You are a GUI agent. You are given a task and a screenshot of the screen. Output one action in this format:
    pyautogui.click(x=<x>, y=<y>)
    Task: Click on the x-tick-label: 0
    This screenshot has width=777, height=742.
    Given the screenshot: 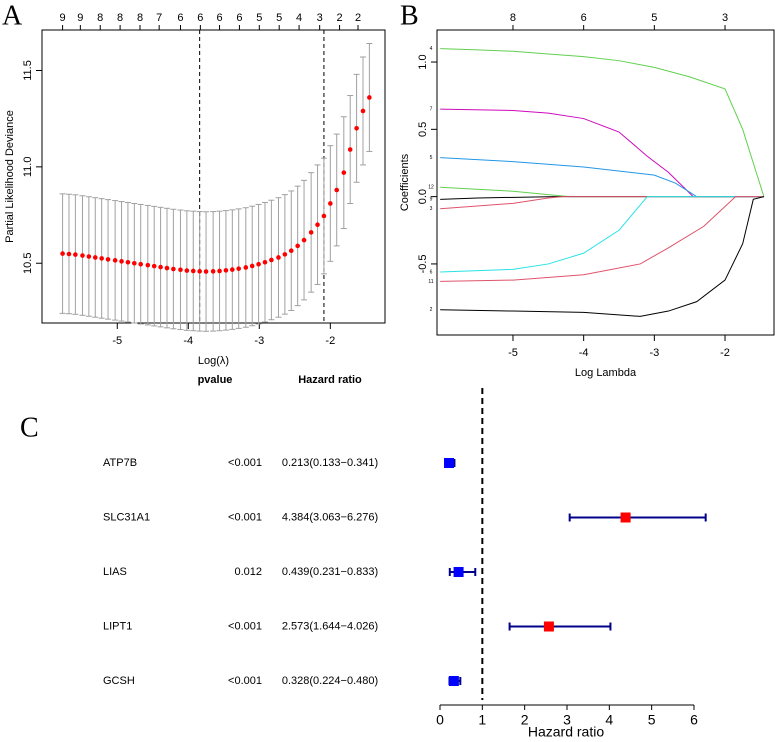 What is the action you would take?
    pyautogui.click(x=440, y=720)
    